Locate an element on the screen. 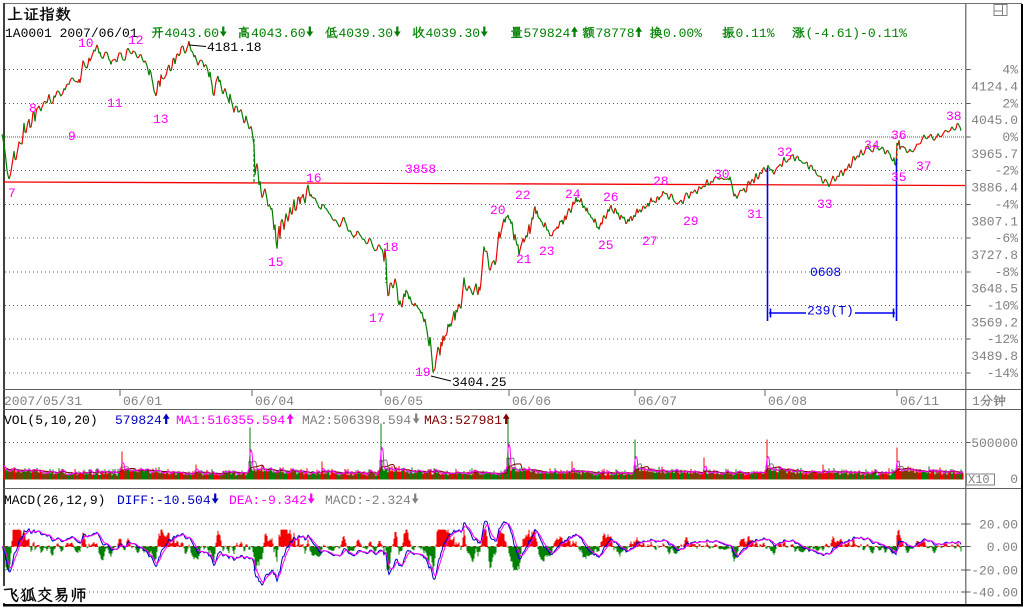 This screenshot has height=609, width=1024. svg-text: X10 is located at coordinates (979, 480).